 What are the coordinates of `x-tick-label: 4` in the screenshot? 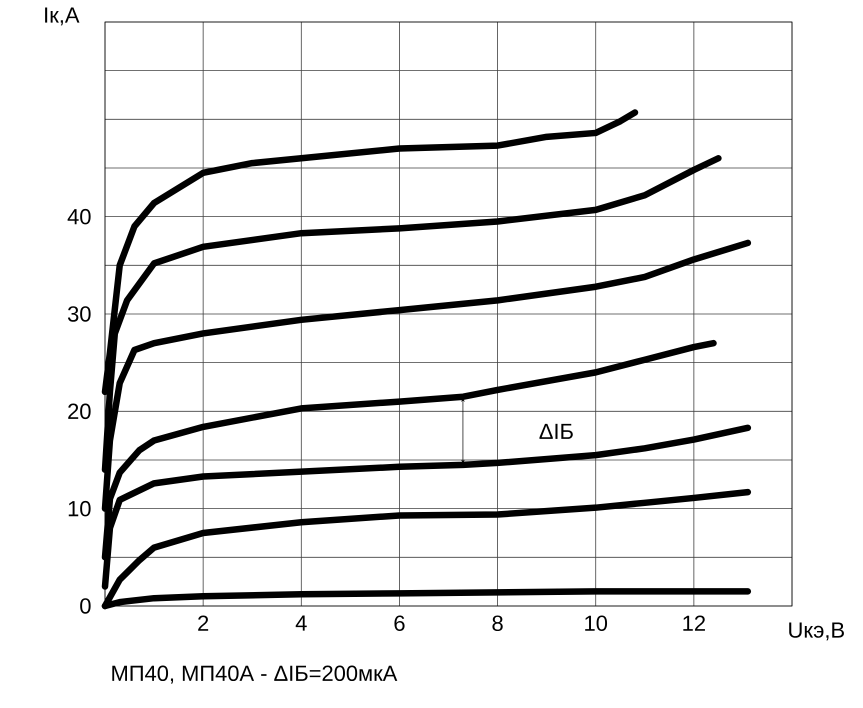 It's located at (301, 623).